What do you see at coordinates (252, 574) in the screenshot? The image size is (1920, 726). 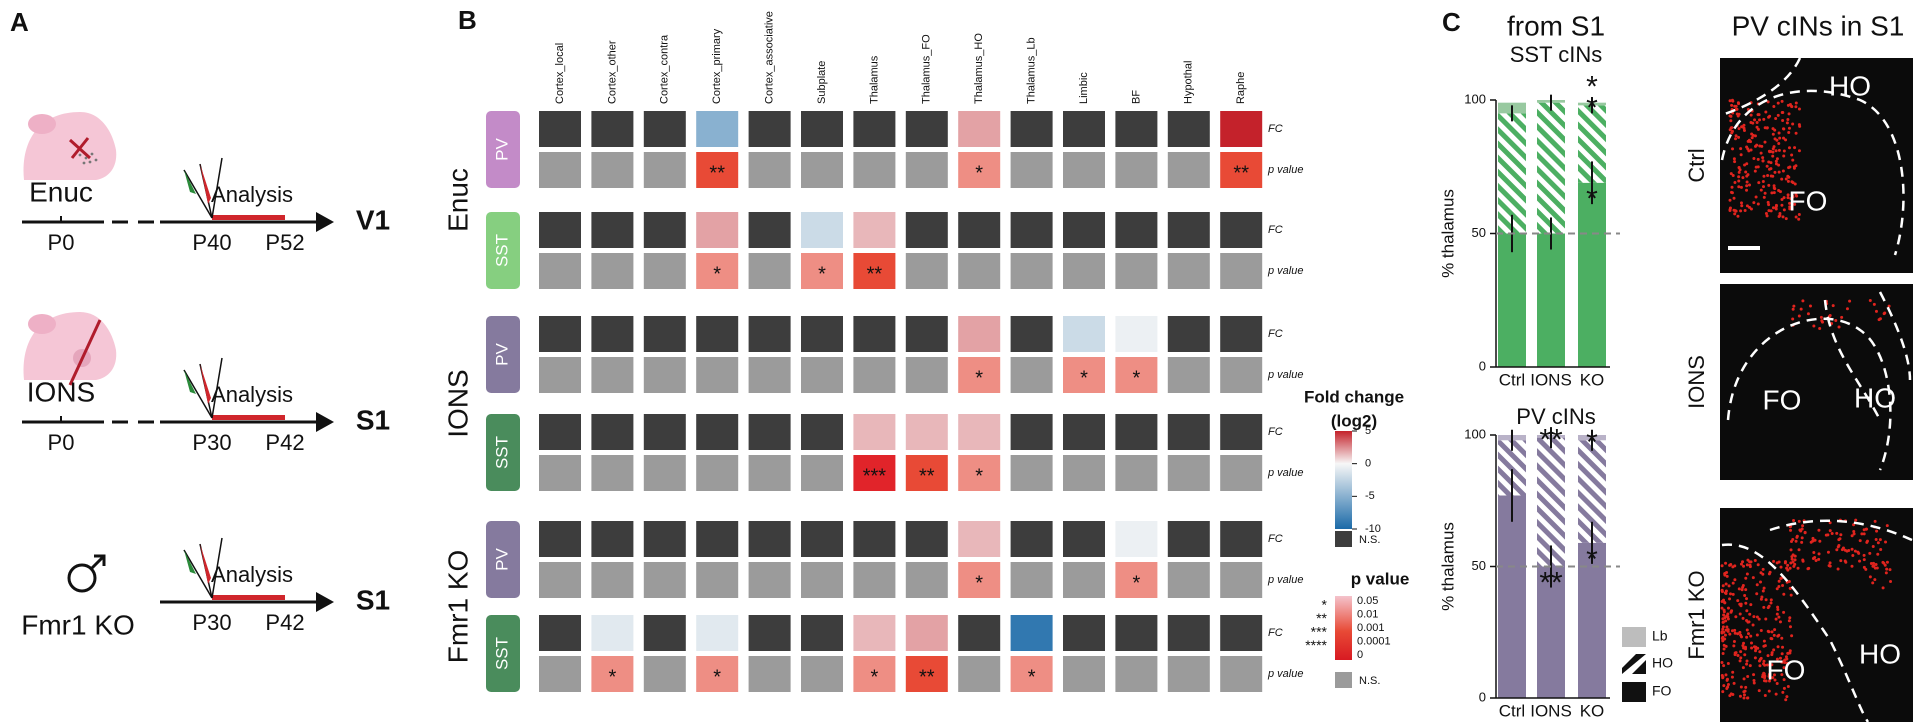 I see `analysis-label: Analysis` at bounding box center [252, 574].